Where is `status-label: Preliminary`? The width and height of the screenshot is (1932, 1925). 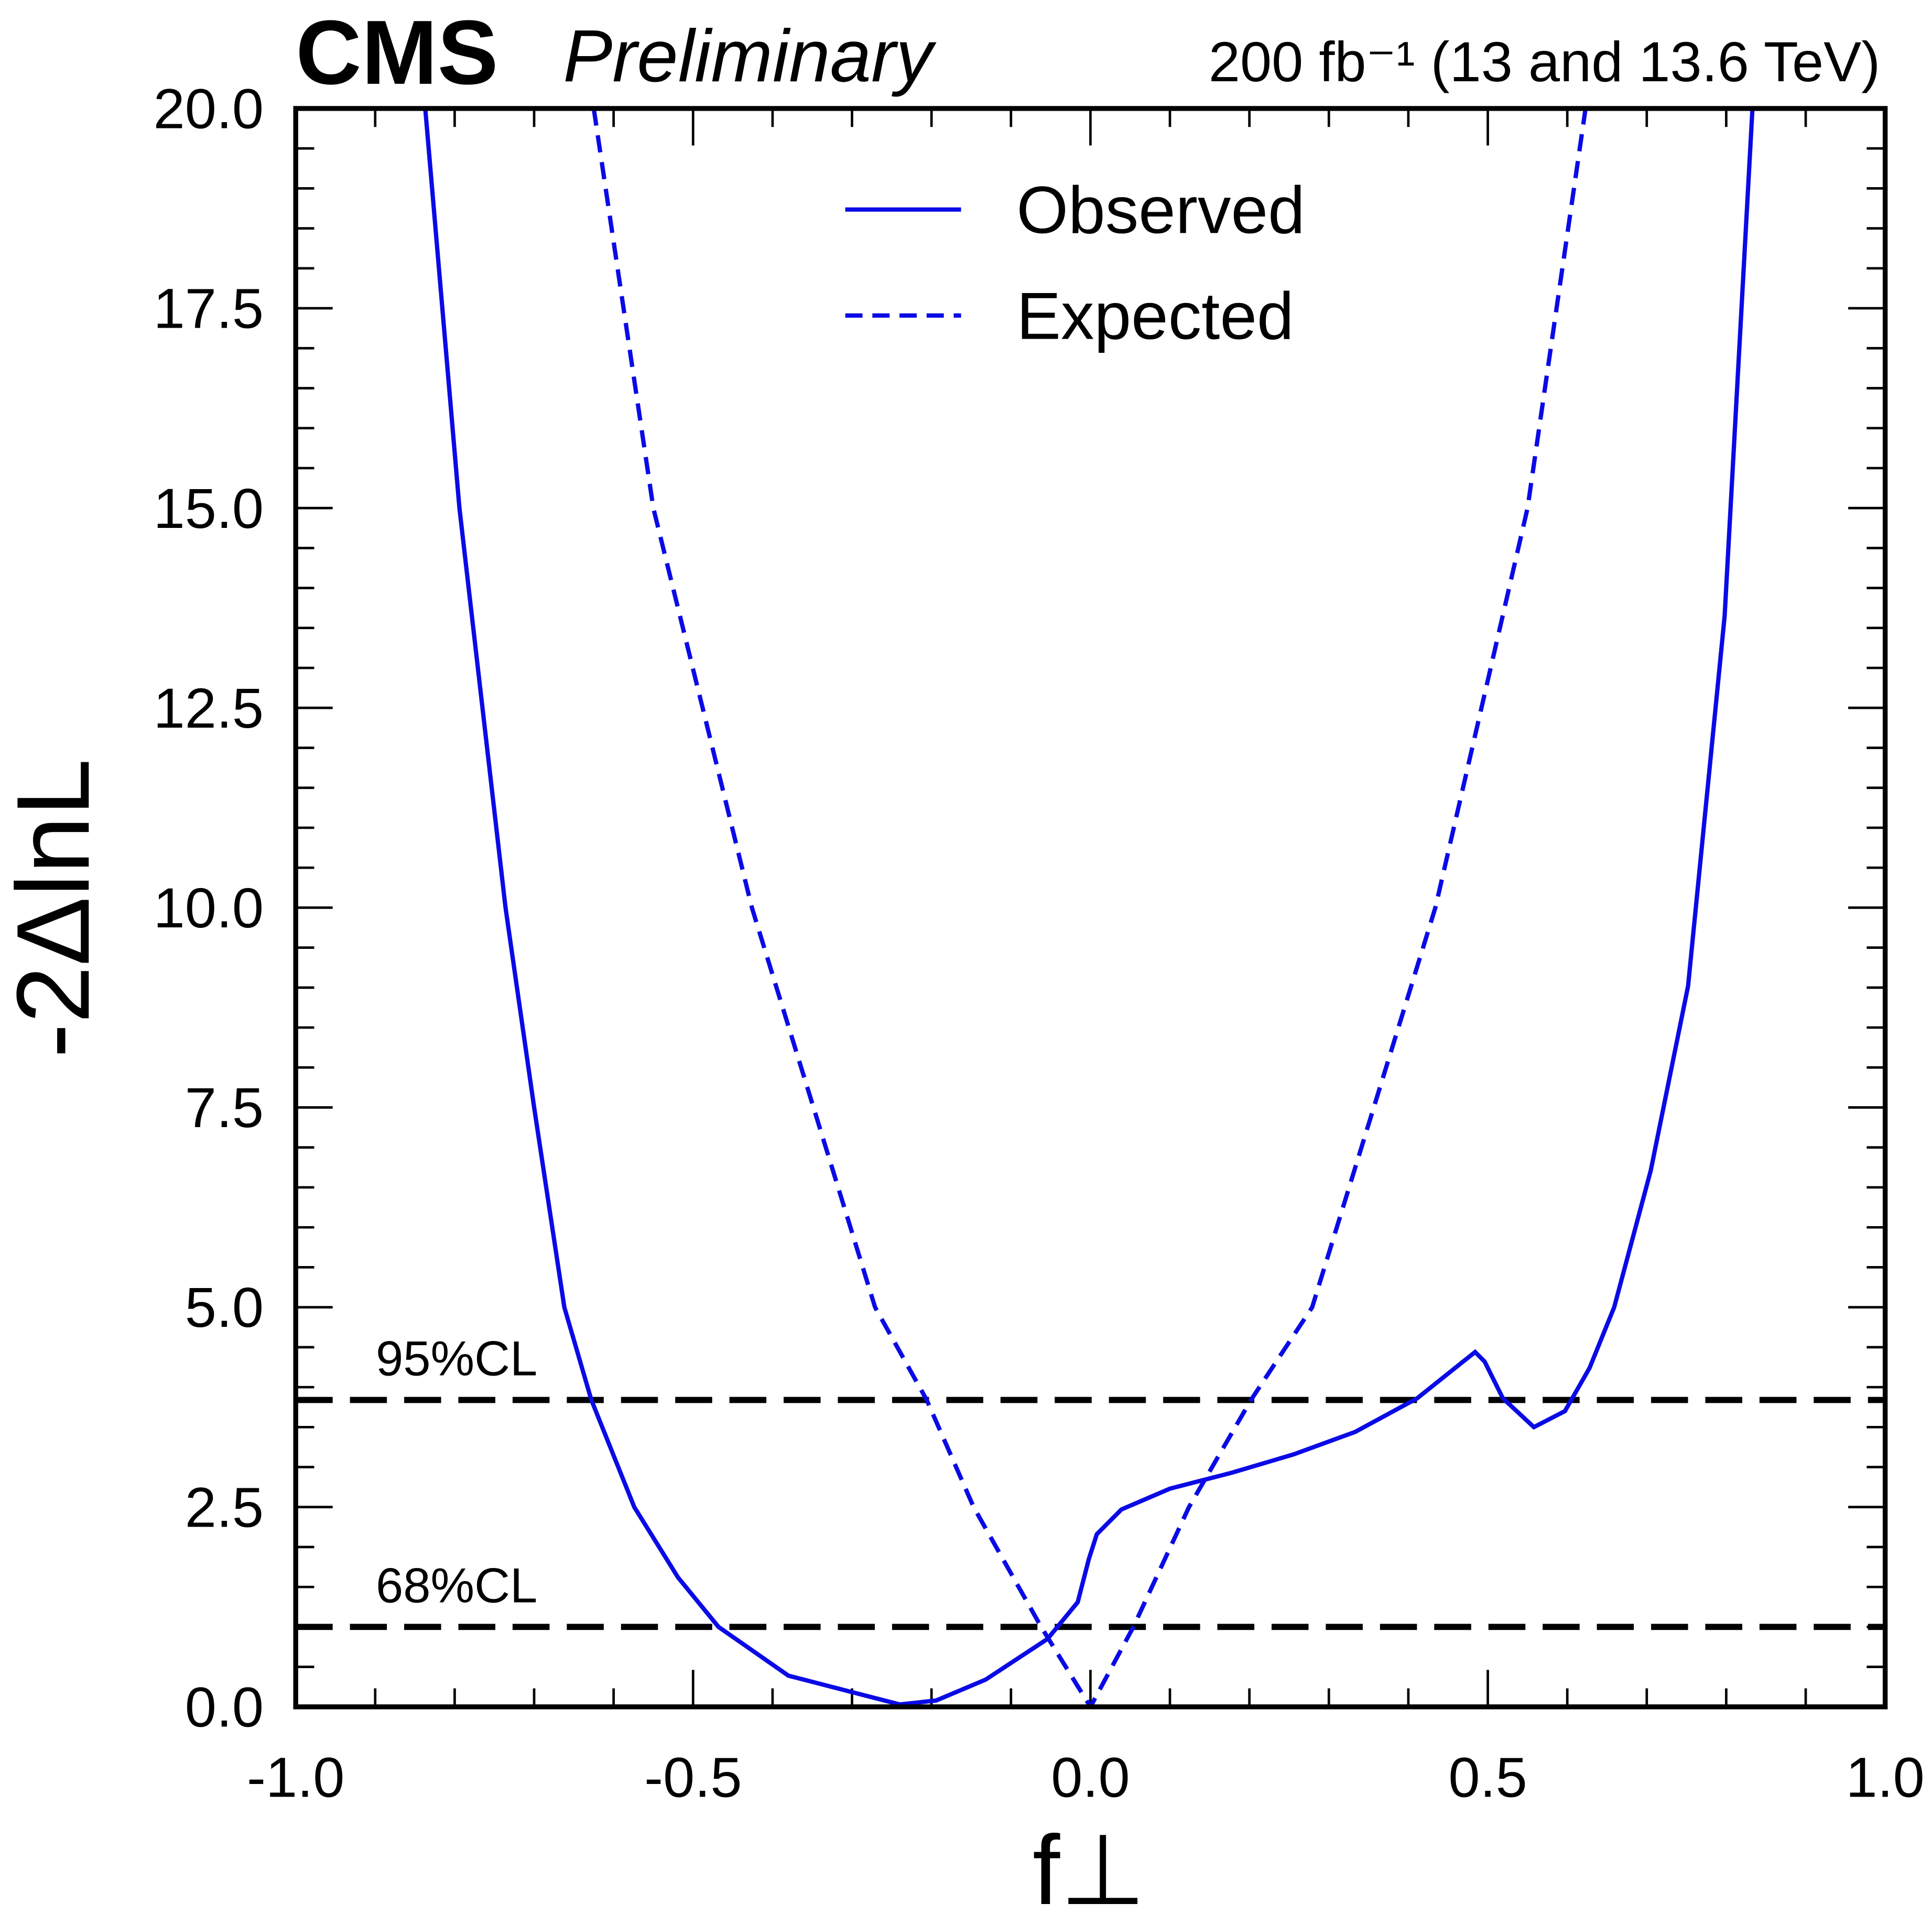 status-label: Preliminary is located at coordinates (750, 55).